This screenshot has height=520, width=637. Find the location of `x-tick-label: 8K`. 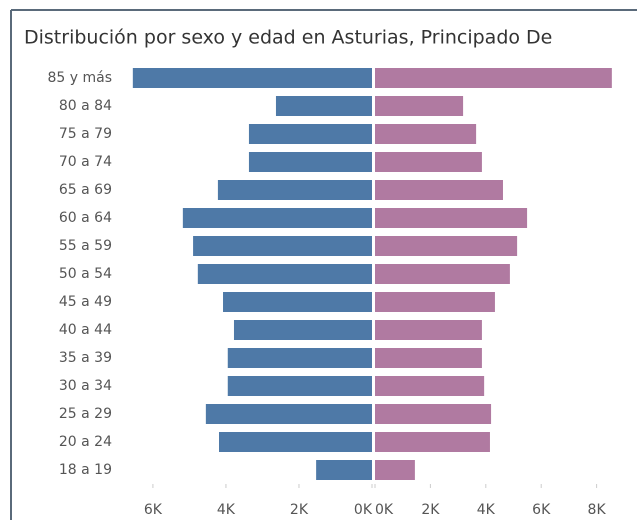

x-tick-label: 8K is located at coordinates (597, 510).